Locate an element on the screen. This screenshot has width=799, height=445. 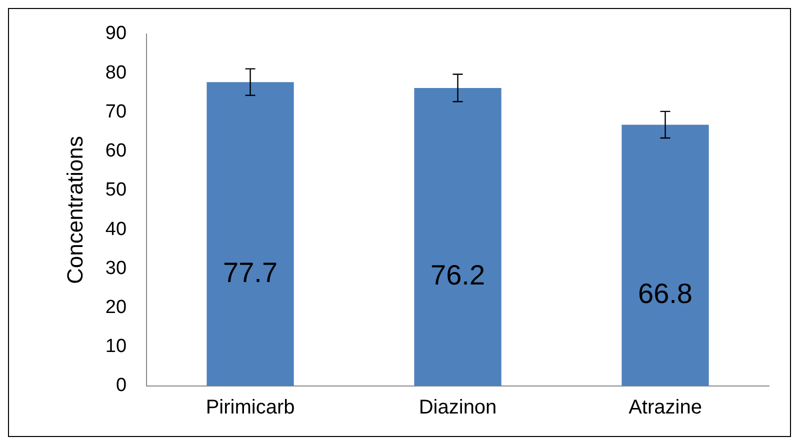
y-tick-label: 20 is located at coordinates (116, 307).